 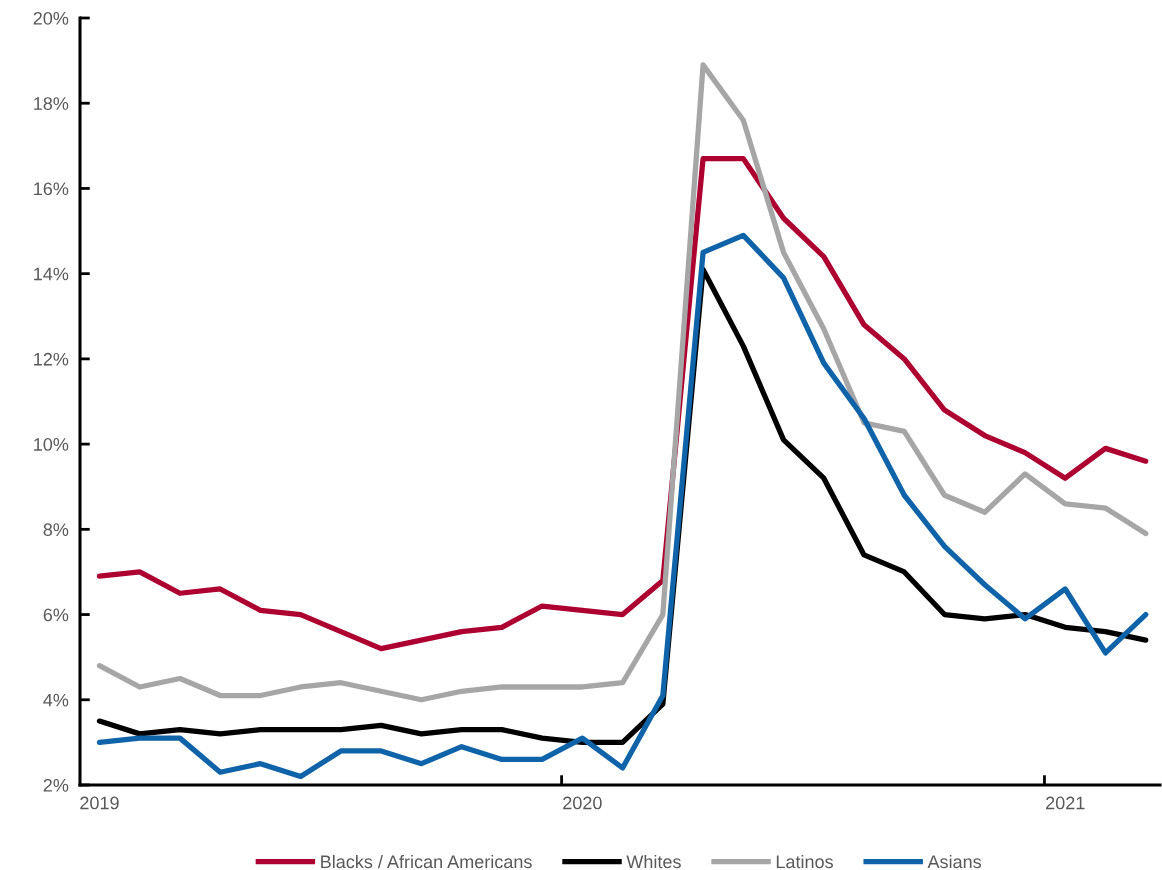 What do you see at coordinates (1065, 803) in the screenshot?
I see `x-tick-label: 2021` at bounding box center [1065, 803].